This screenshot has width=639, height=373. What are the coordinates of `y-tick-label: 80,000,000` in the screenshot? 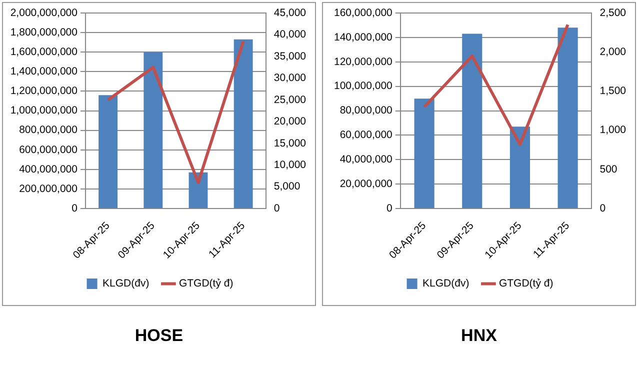 It's located at (366, 110).